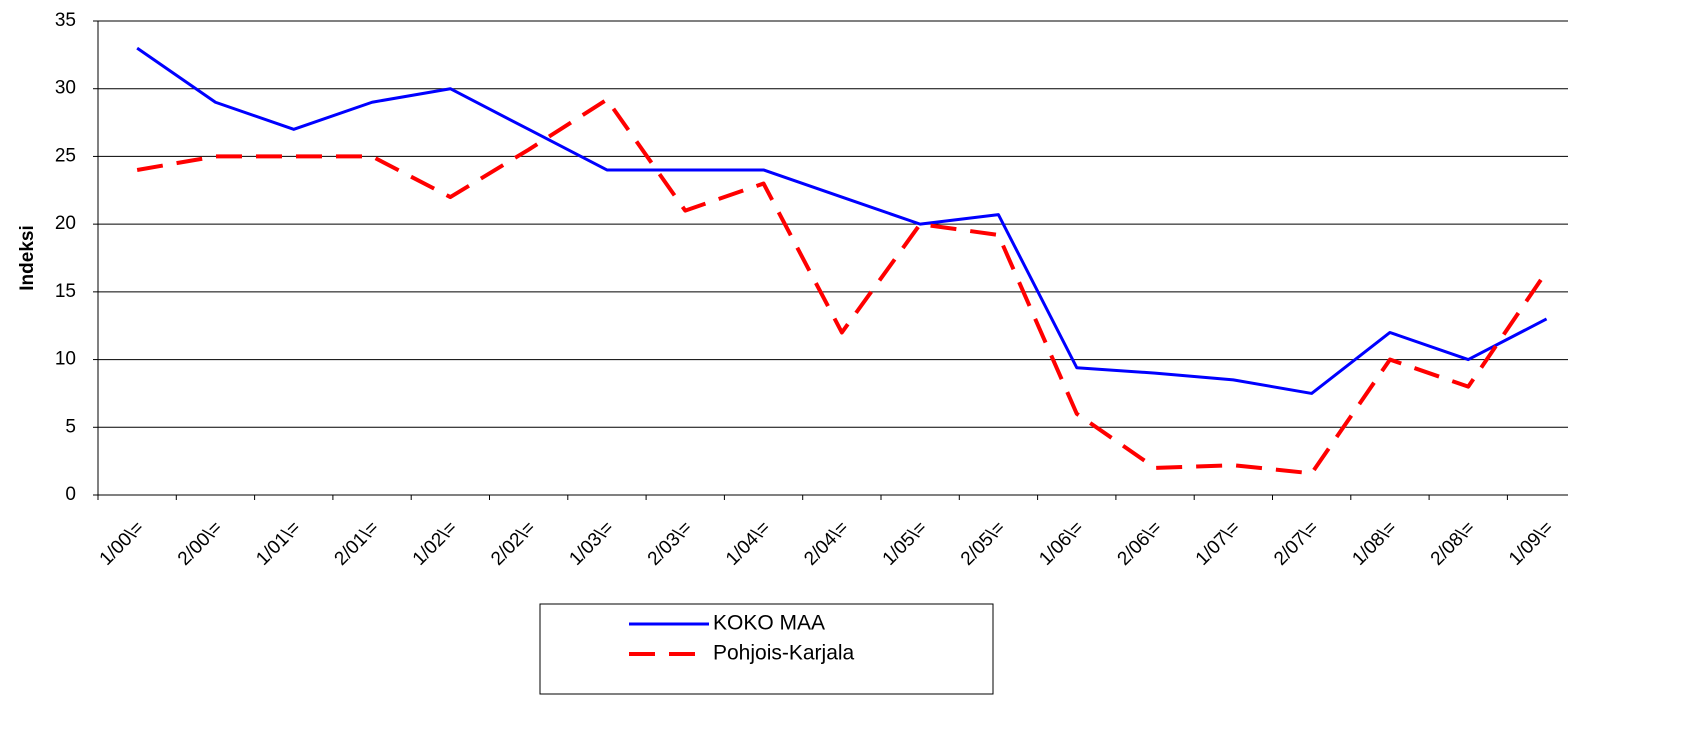 The image size is (1701, 730). What do you see at coordinates (70, 494) in the screenshot?
I see `y-tick-label: 0` at bounding box center [70, 494].